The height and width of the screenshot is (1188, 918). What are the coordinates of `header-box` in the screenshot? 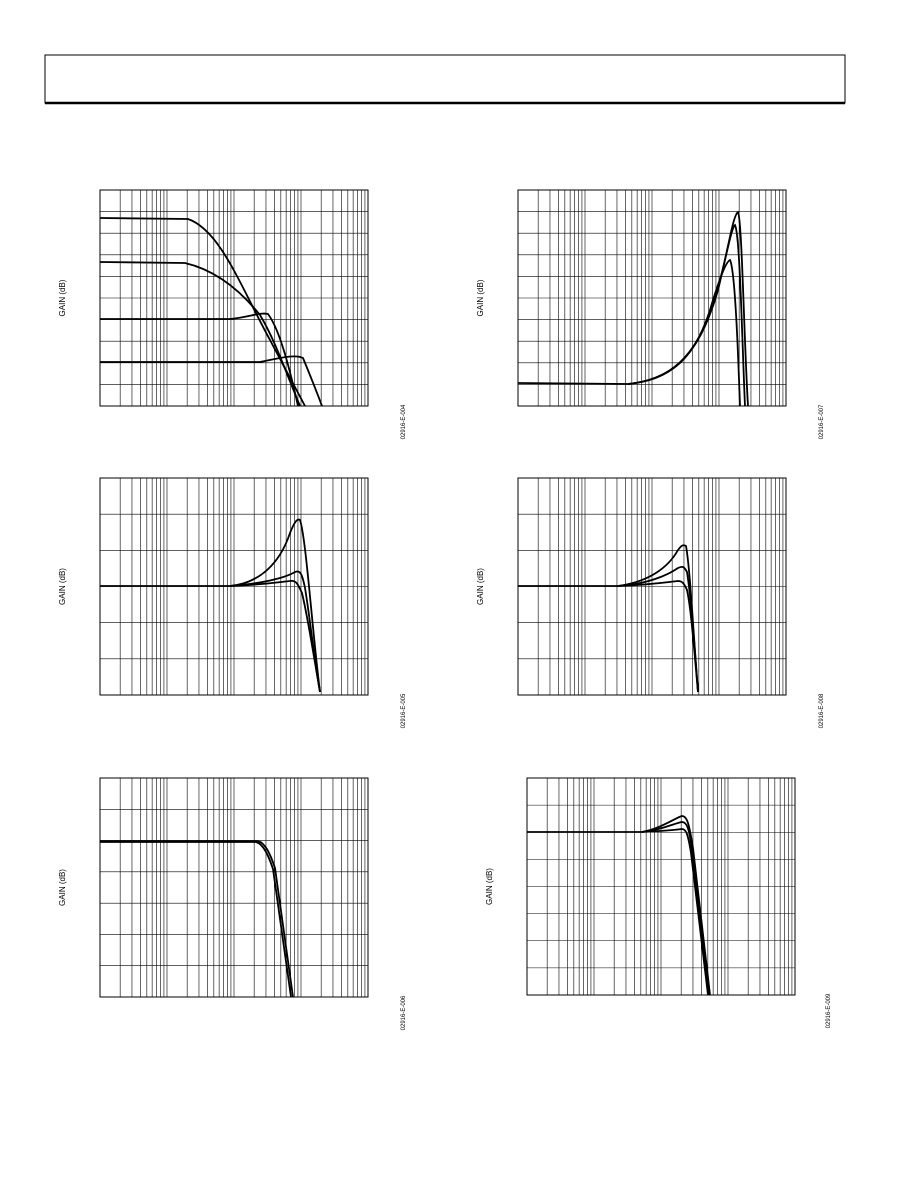 It's located at (445, 79).